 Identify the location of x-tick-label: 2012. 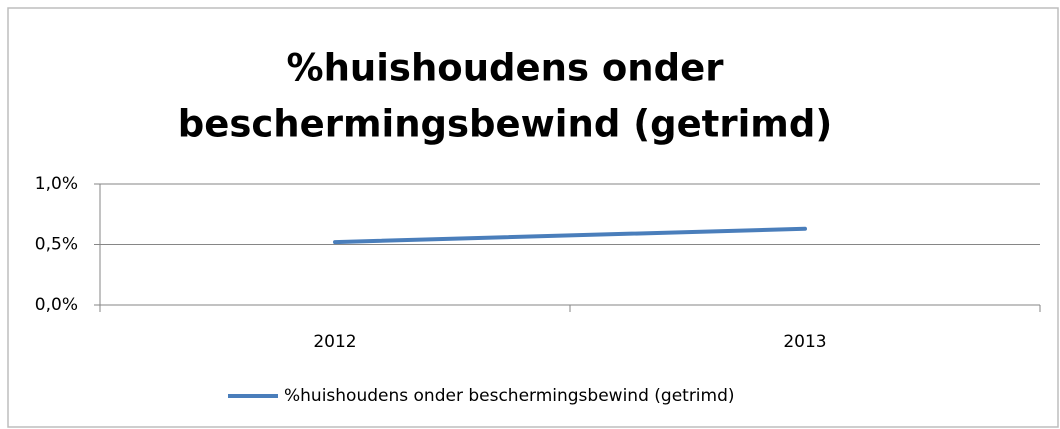
(334, 342).